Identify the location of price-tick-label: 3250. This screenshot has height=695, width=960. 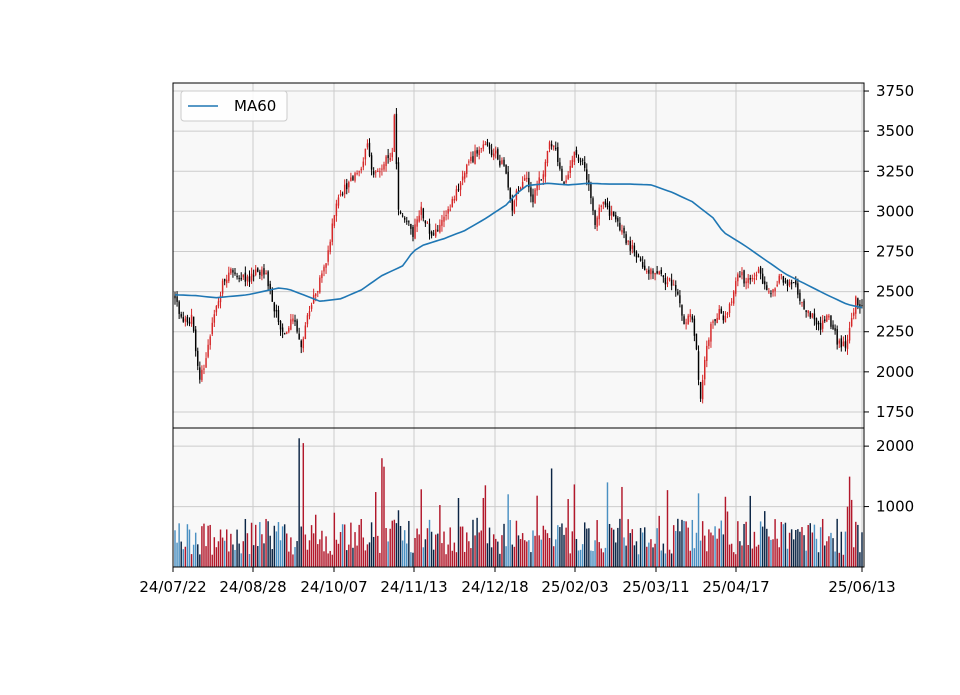
(895, 171).